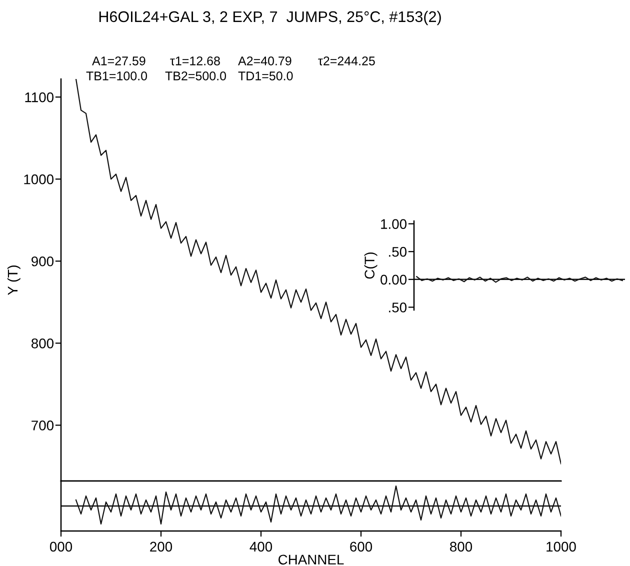 The width and height of the screenshot is (630, 566). What do you see at coordinates (39, 179) in the screenshot?
I see `y-tick-label: 1000` at bounding box center [39, 179].